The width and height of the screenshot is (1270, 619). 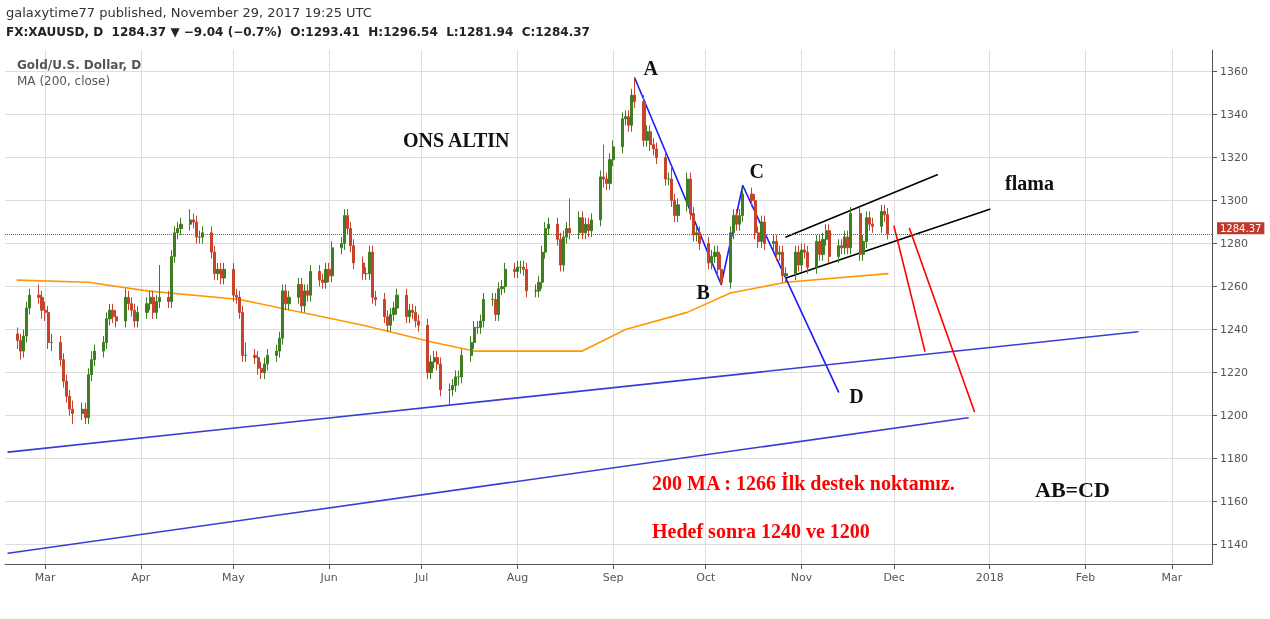 I want to click on annotation: flama, so click(x=1029, y=183).